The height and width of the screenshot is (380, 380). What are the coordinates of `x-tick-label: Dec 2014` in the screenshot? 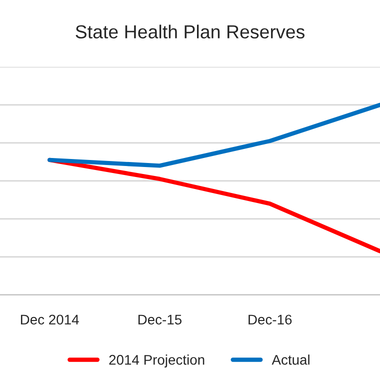 It's located at (49, 319).